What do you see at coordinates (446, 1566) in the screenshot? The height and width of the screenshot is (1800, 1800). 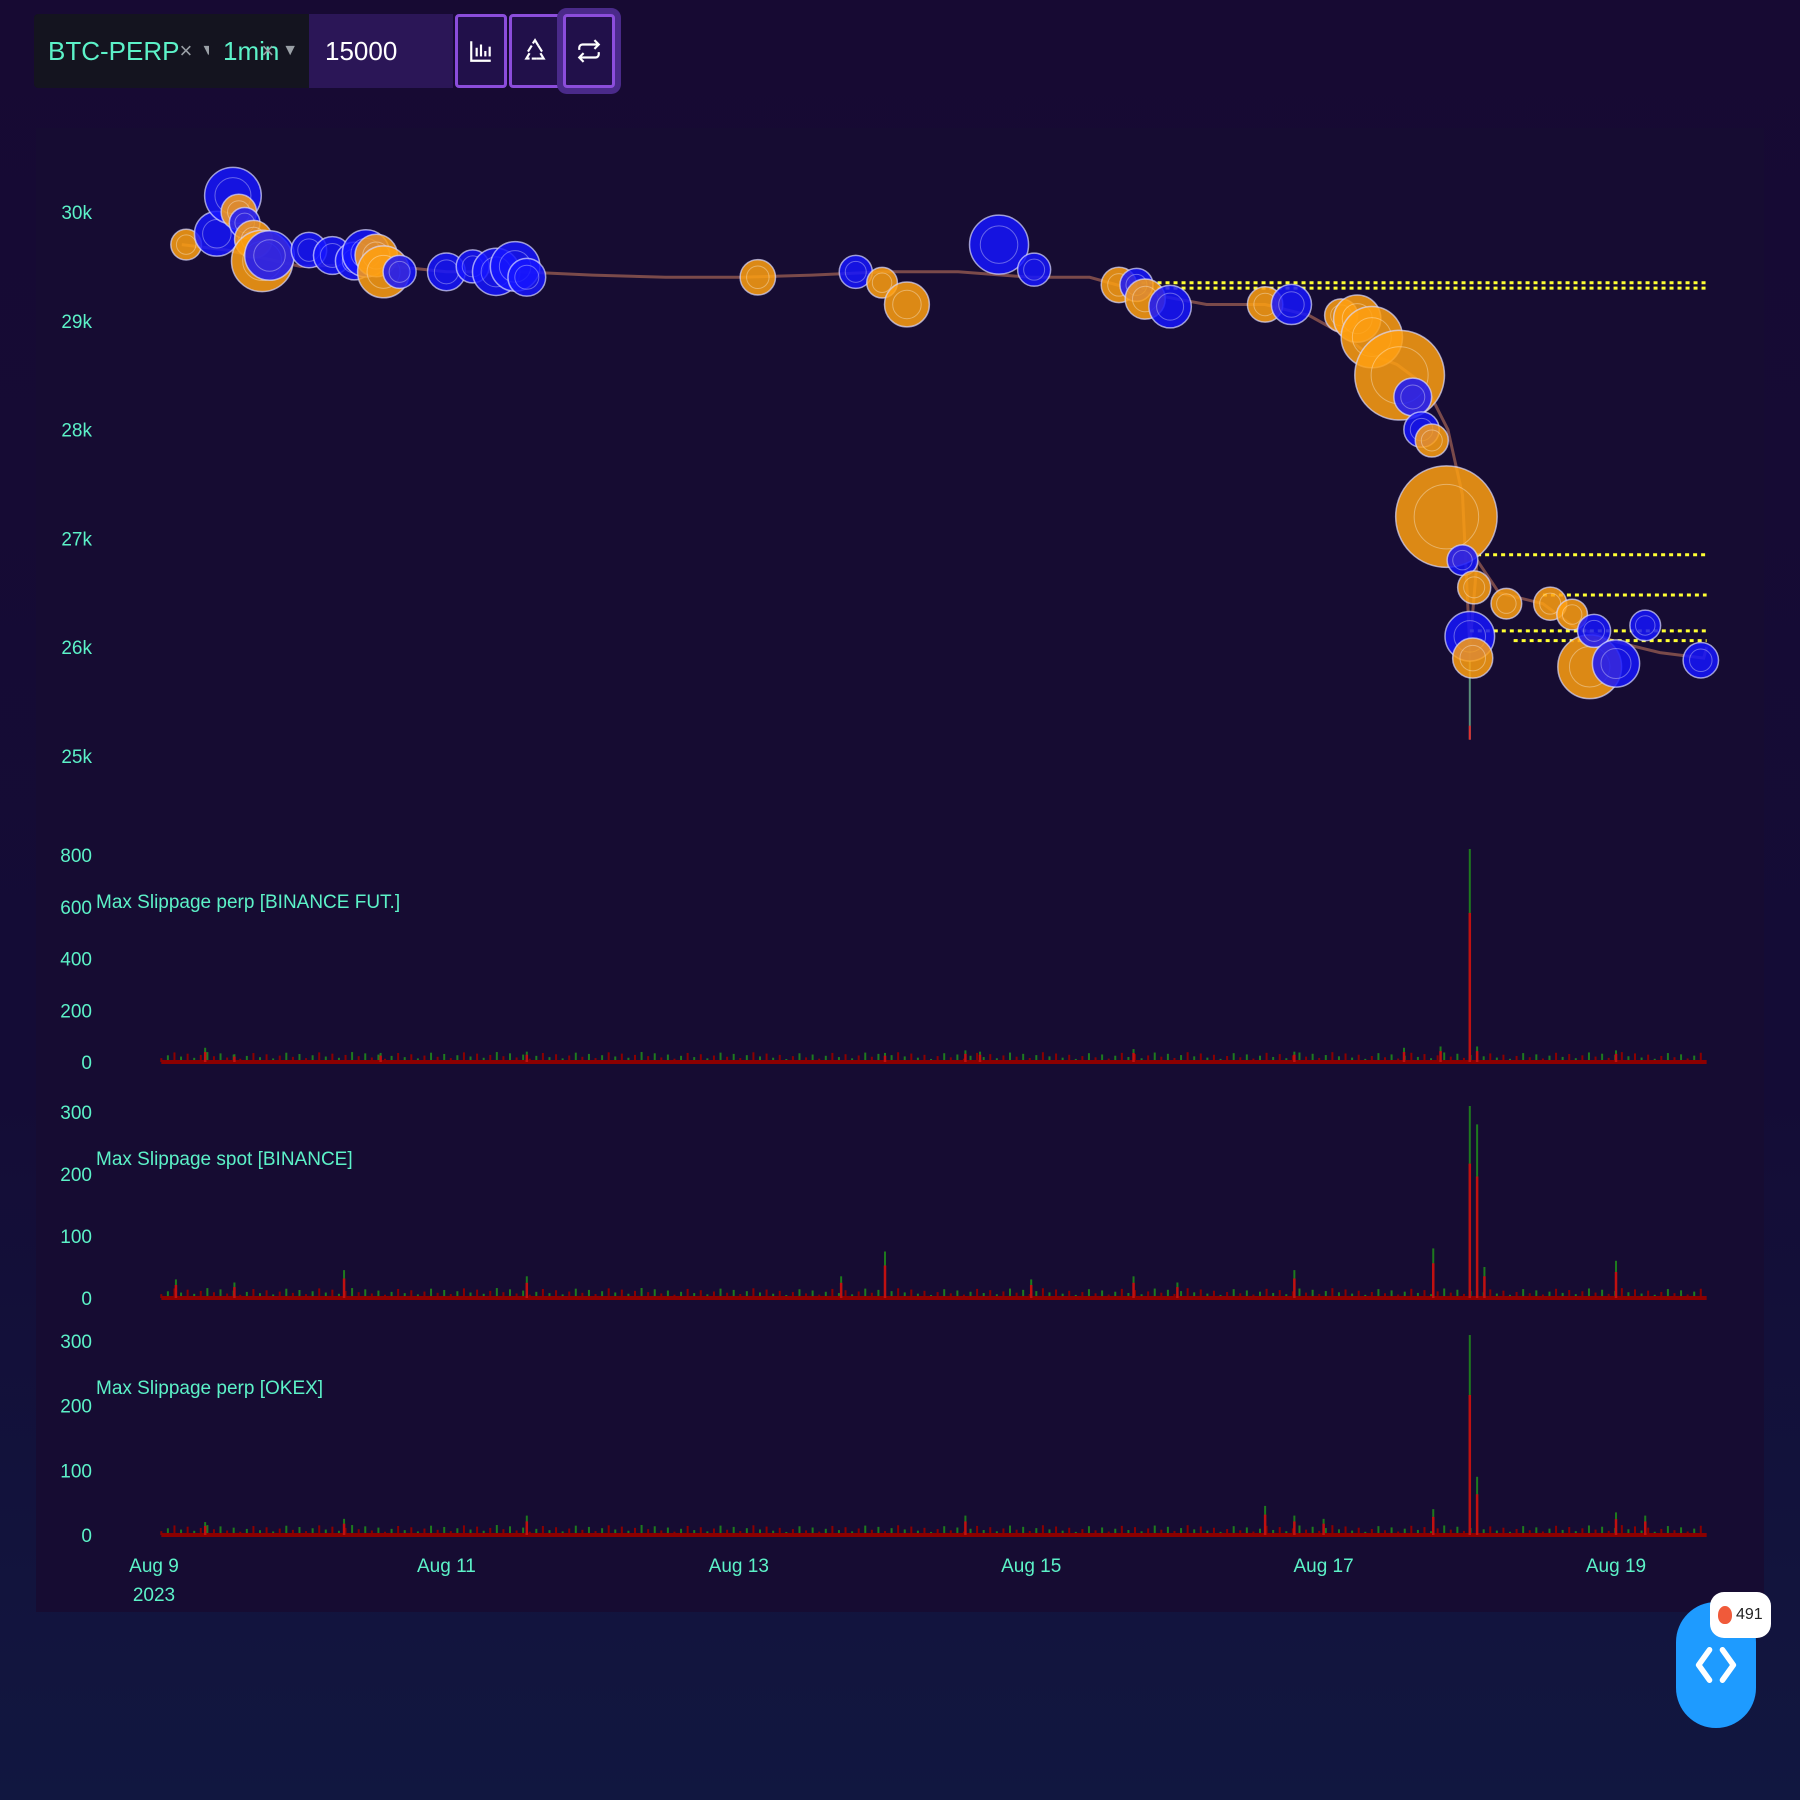 I see `time-axis-tick: Aug 11` at bounding box center [446, 1566].